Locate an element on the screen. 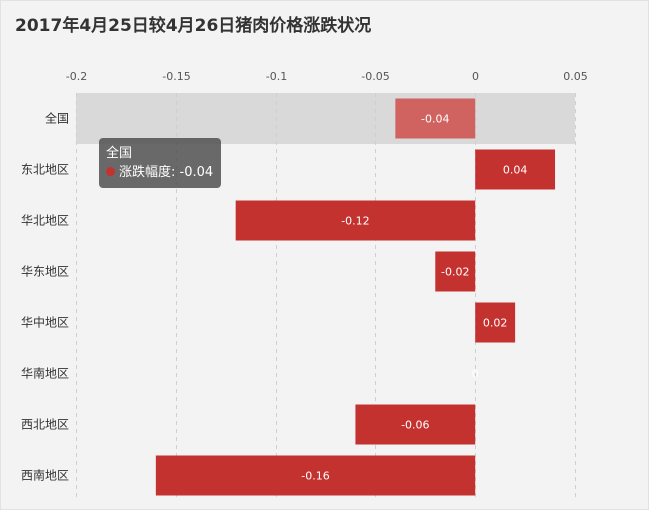 The image size is (649, 511). x-tick-label: -0.1 is located at coordinates (276, 76).